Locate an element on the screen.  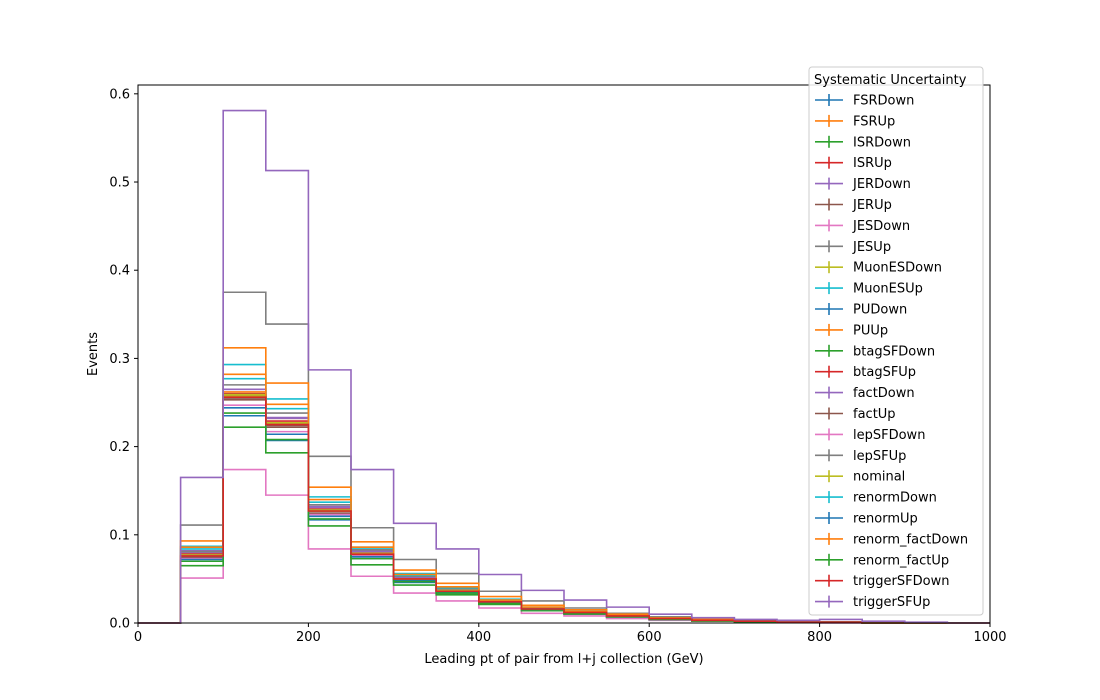
legend-item: btagSFUp is located at coordinates (865, 372).